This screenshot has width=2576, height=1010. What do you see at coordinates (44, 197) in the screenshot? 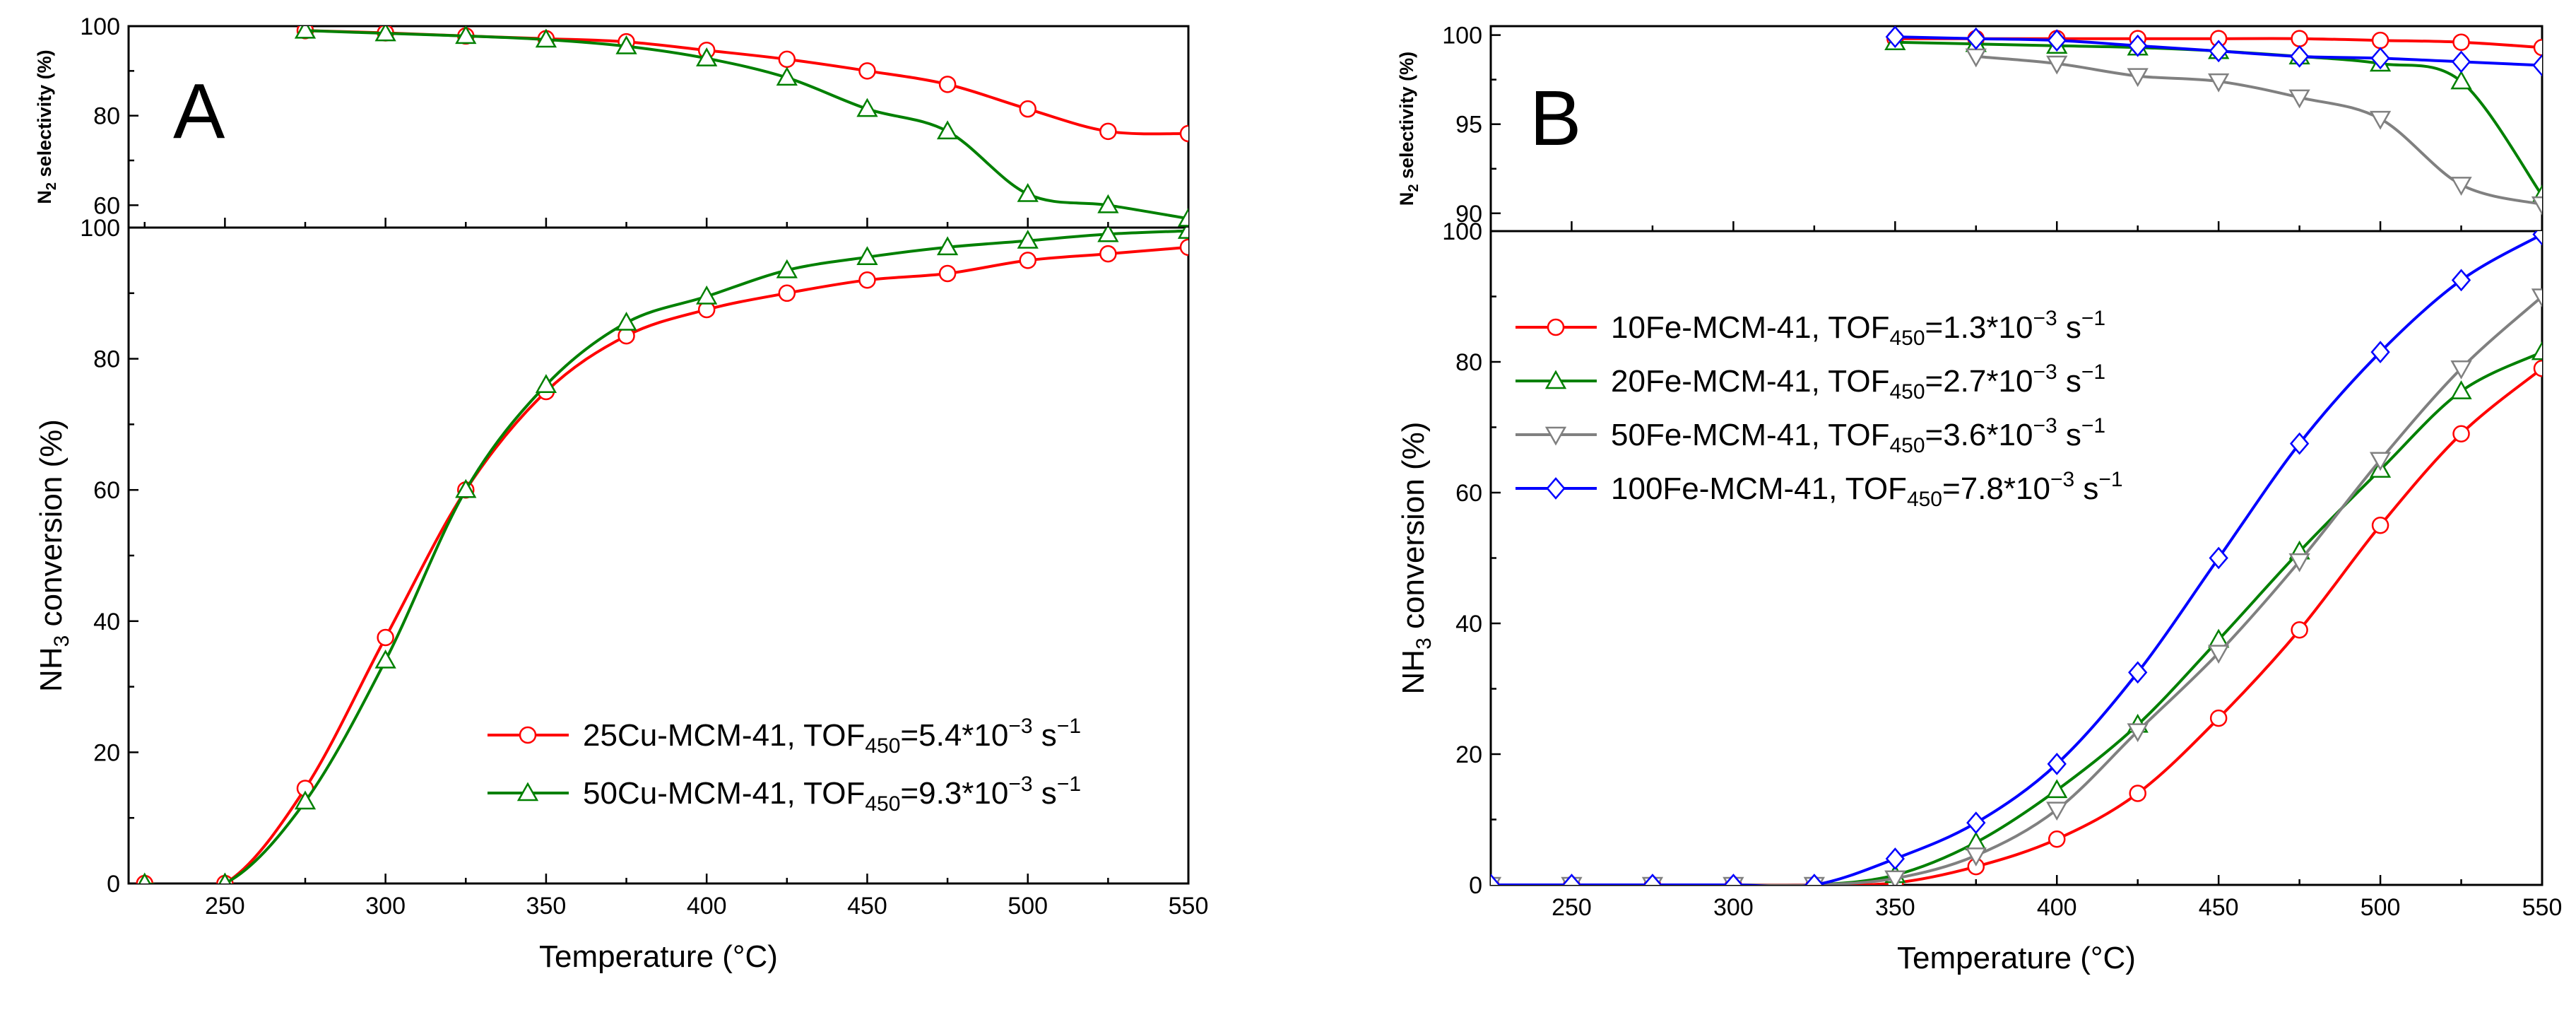
I see `y-title-part: N` at bounding box center [44, 197].